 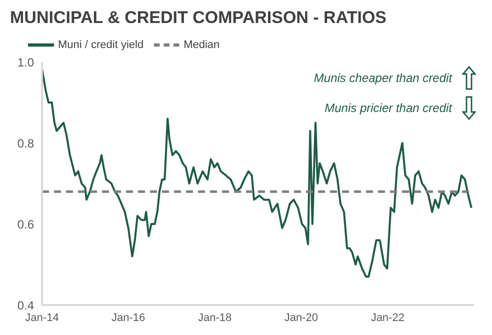 What do you see at coordinates (129, 318) in the screenshot?
I see `x-tick-label: Jan-16` at bounding box center [129, 318].